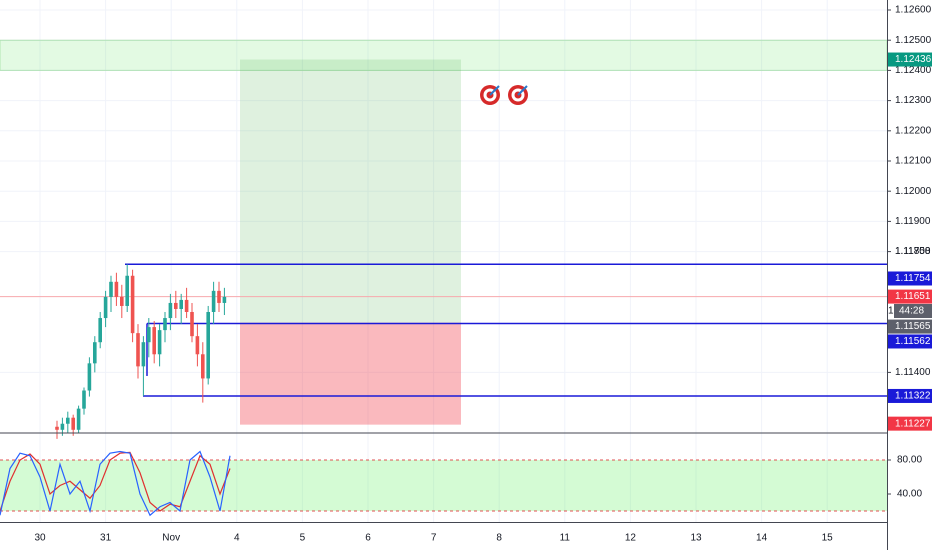 The width and height of the screenshot is (932, 550). I want to click on time-label: 31, so click(106, 538).